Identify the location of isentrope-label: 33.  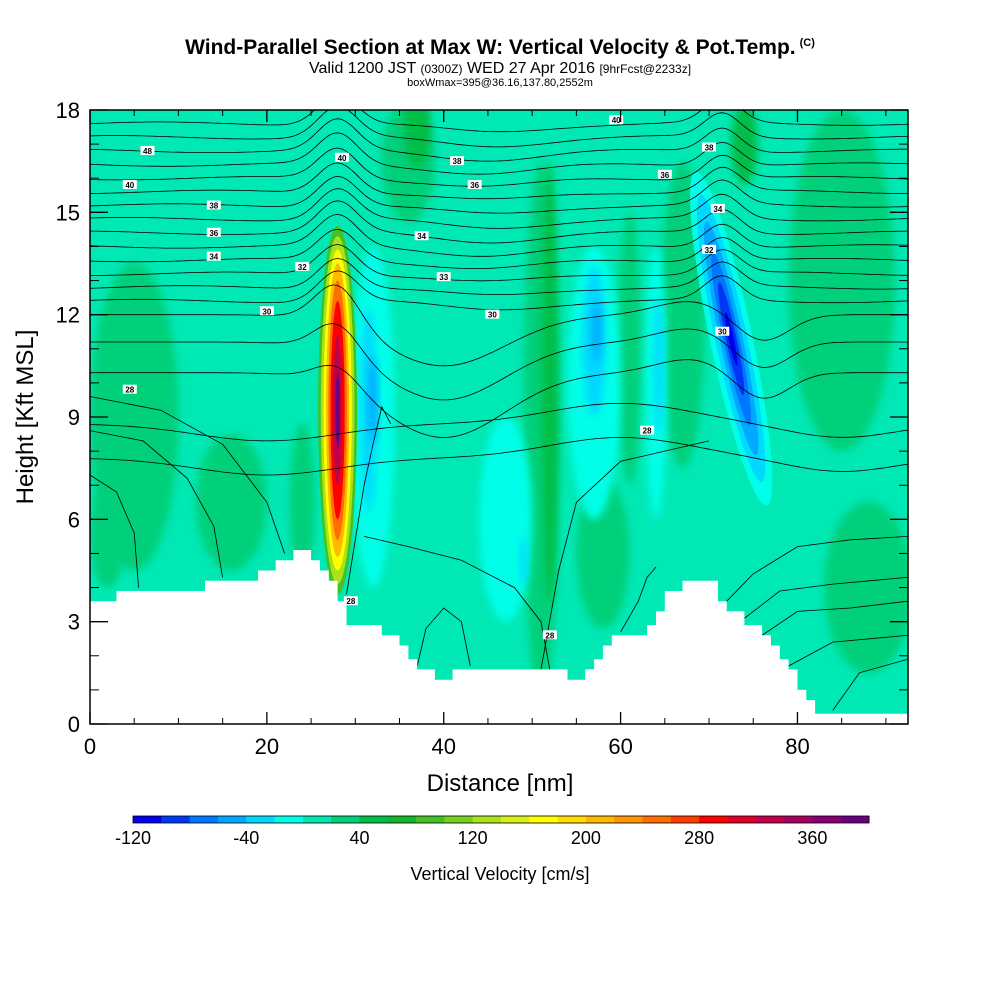
(443, 277).